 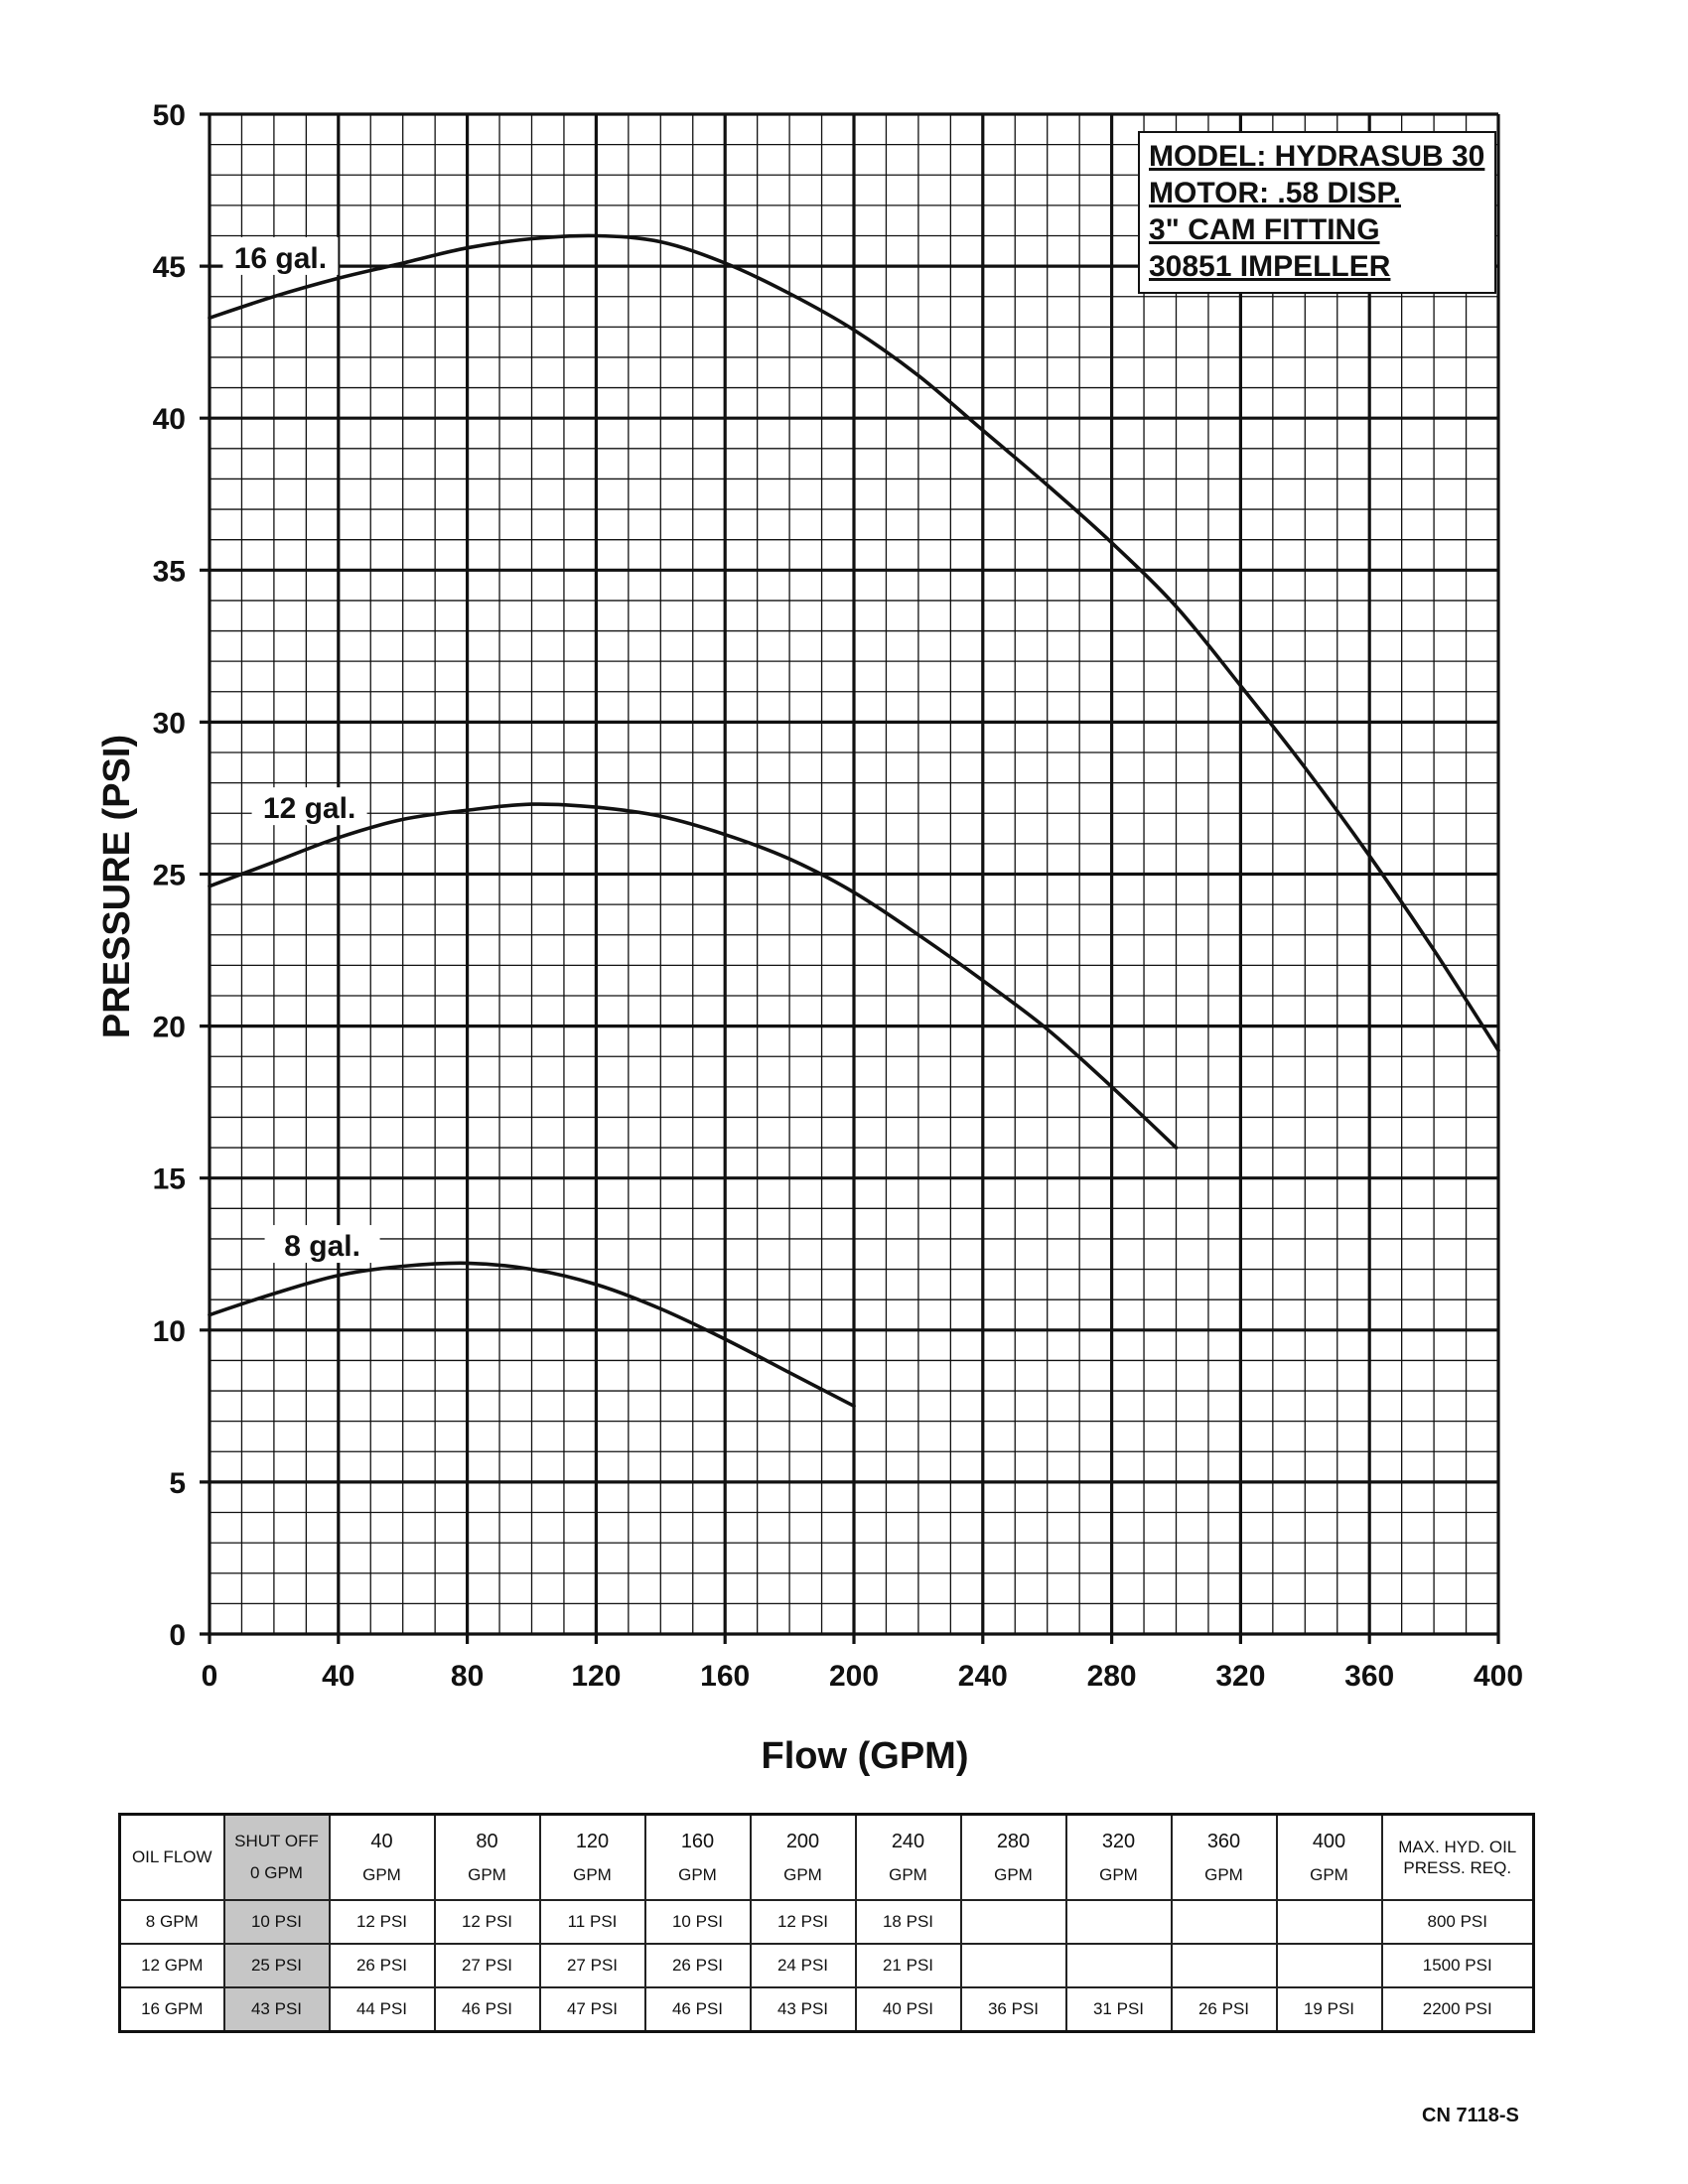 I want to click on x-tick-label: 200, so click(x=854, y=1676).